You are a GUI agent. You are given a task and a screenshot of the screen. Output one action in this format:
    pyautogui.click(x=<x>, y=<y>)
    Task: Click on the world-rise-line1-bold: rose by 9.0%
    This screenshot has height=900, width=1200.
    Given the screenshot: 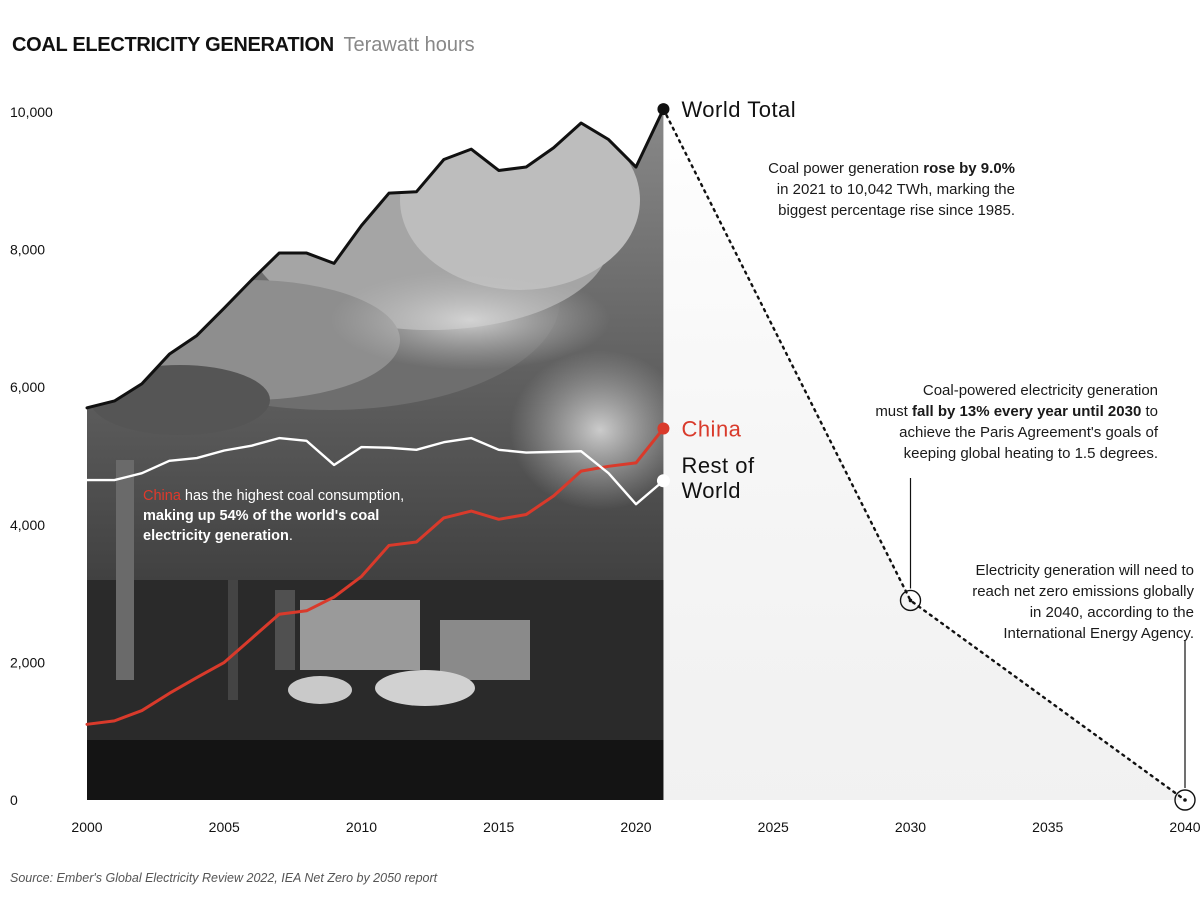 What is the action you would take?
    pyautogui.click(x=969, y=168)
    